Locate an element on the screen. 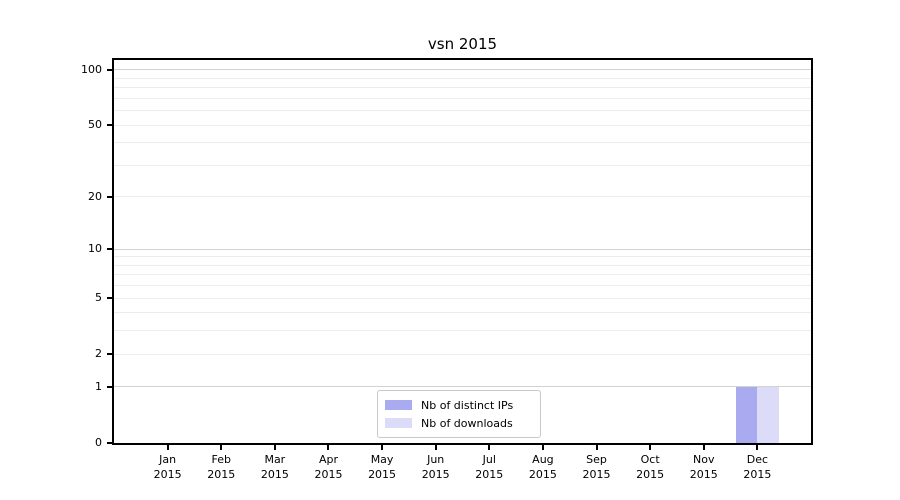 This screenshot has width=900, height=500. bar-nb-of-downloads-dec is located at coordinates (768, 414).